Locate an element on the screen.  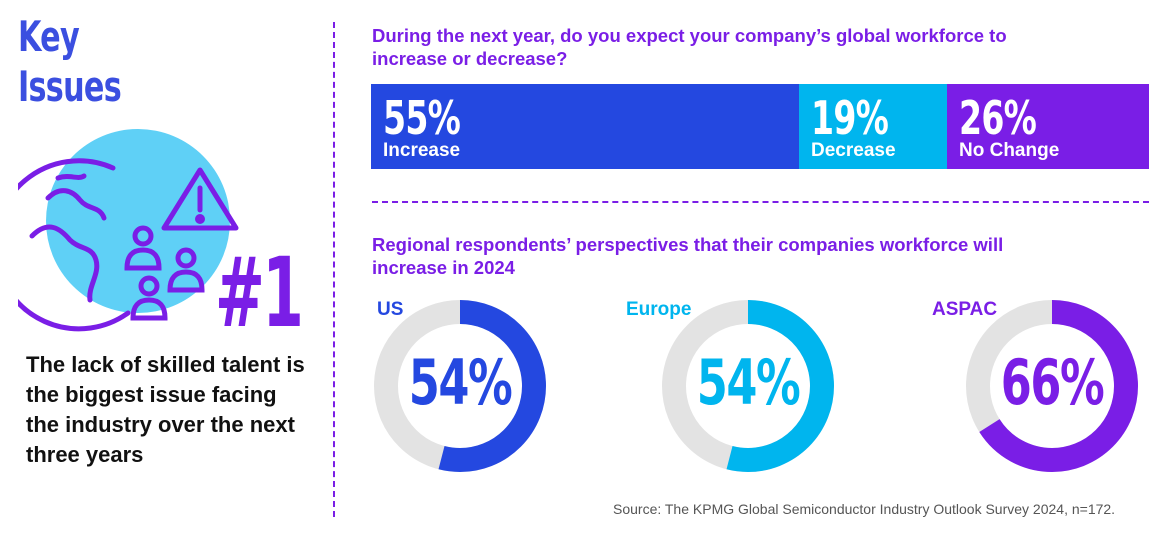
bar-value-label: 55% is located at coordinates (422, 118).